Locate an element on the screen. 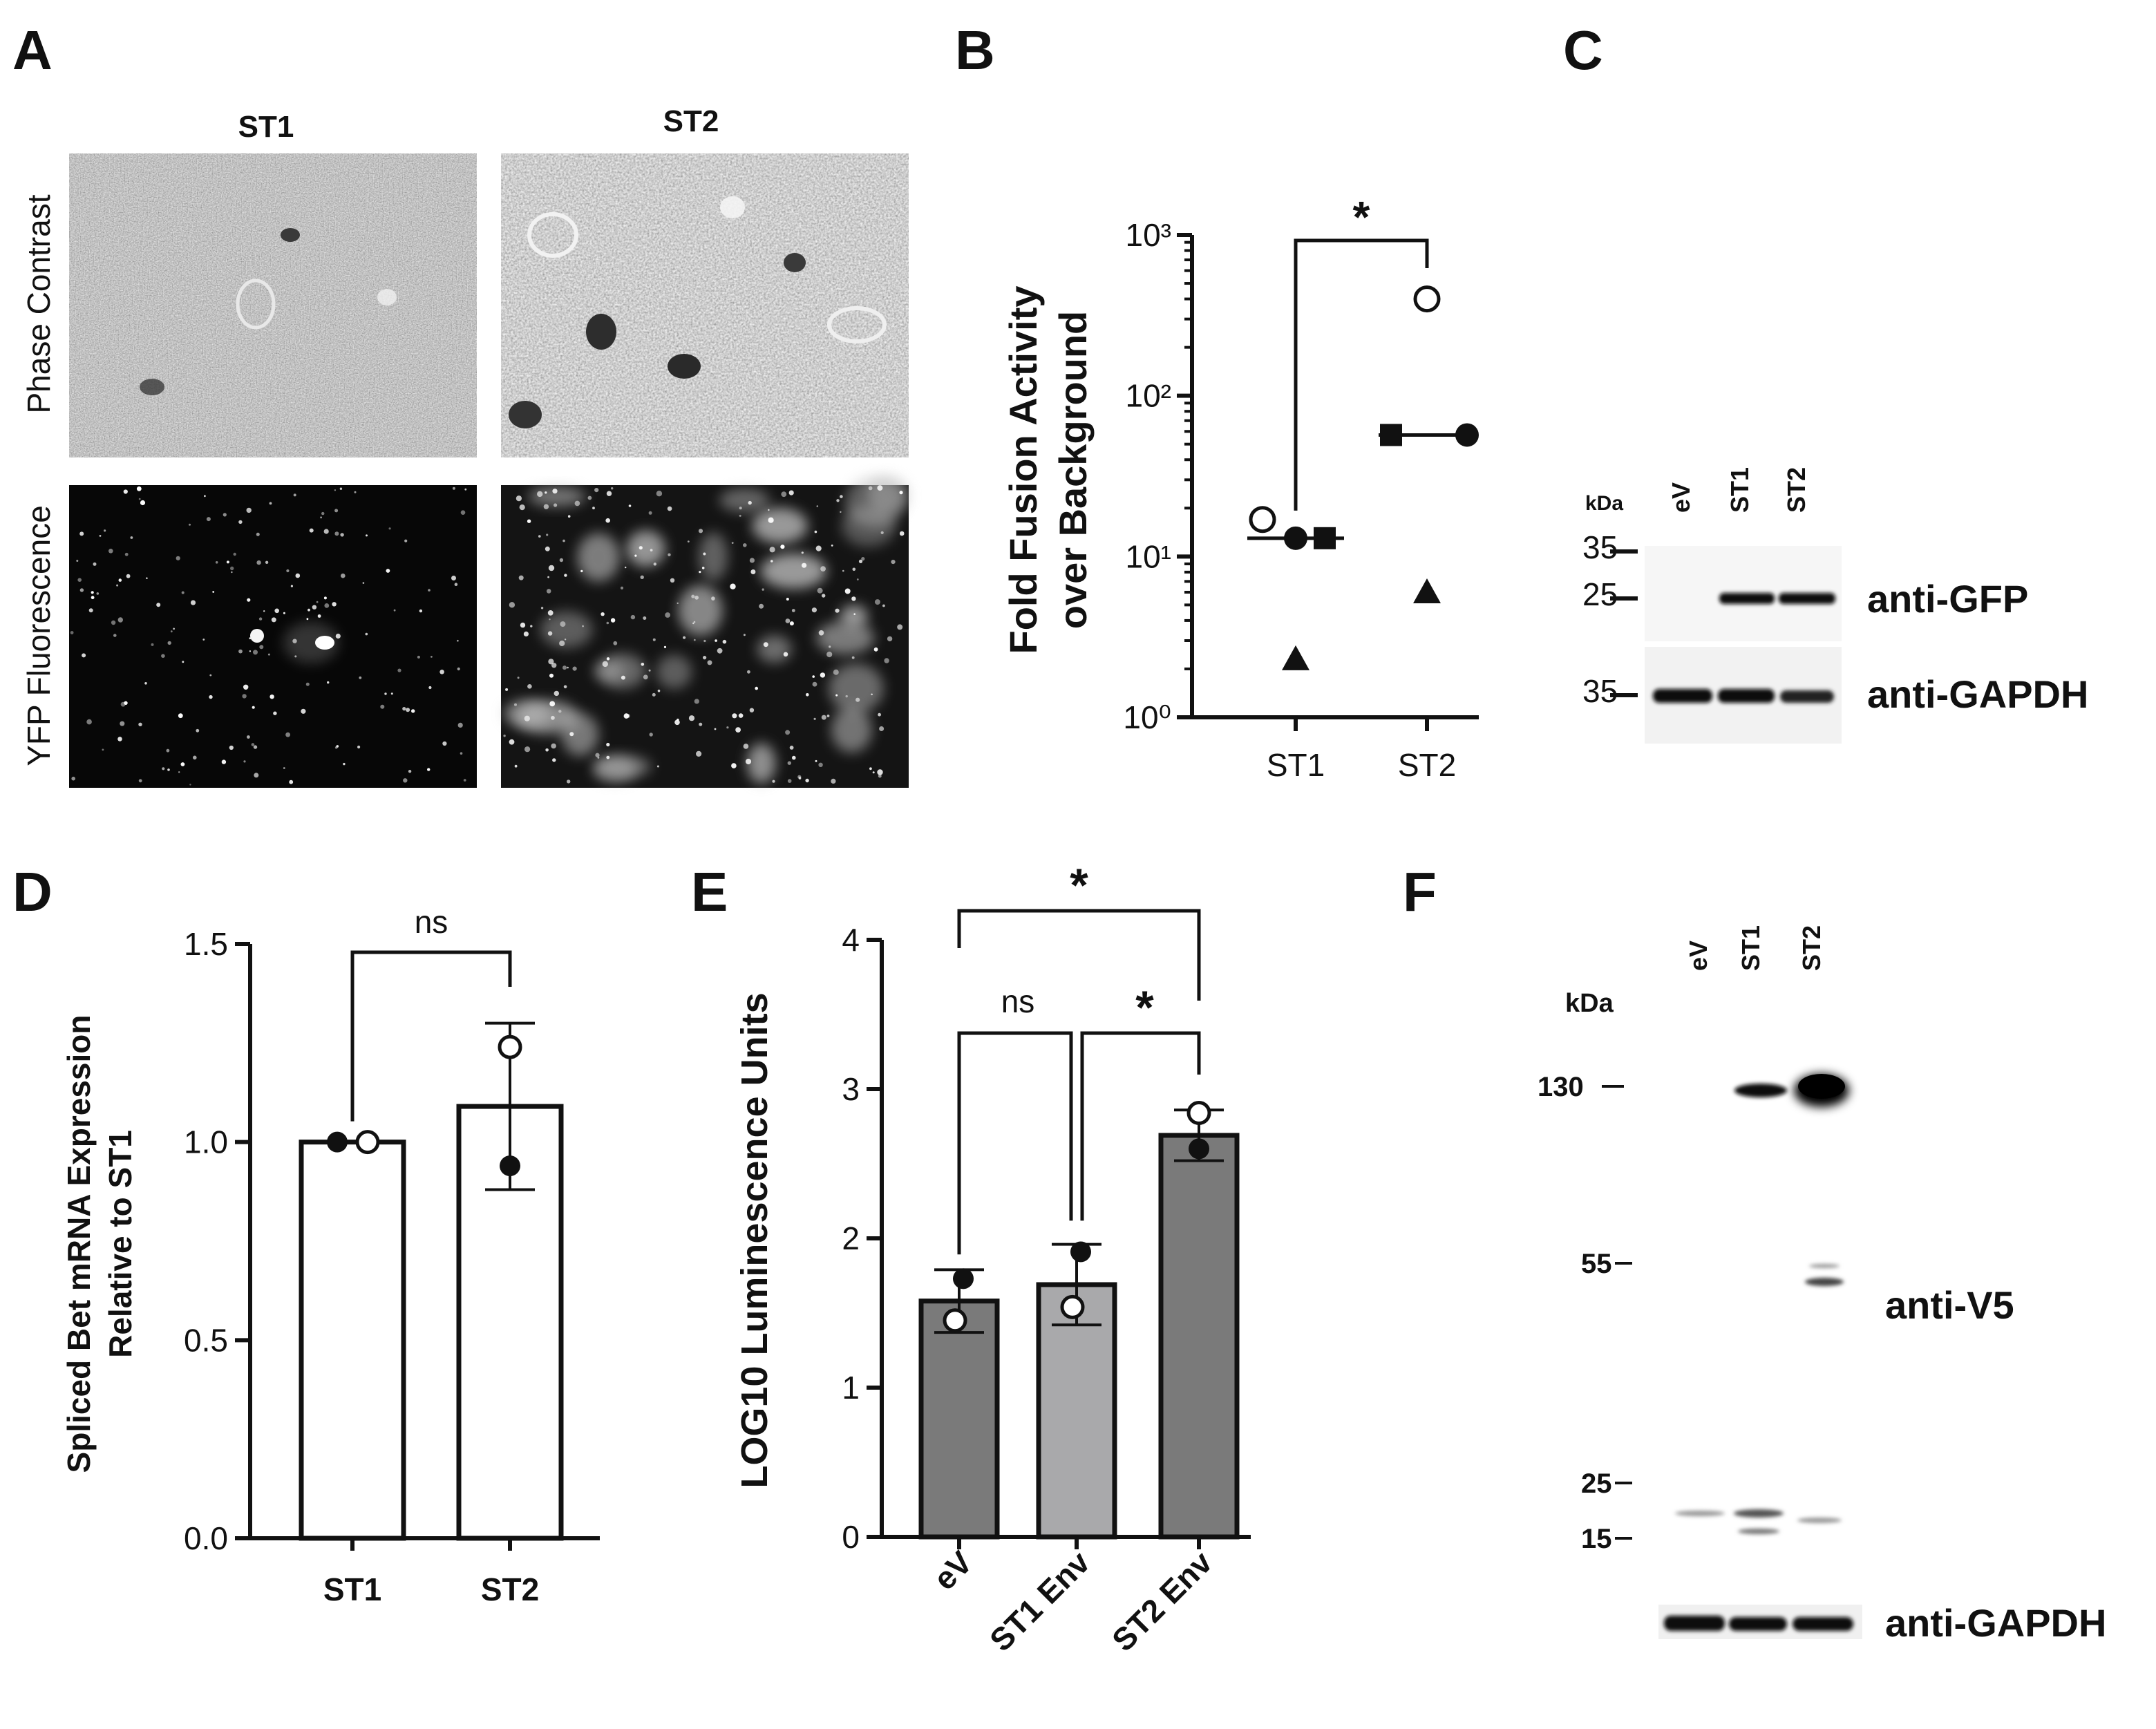 Image resolution: width=2156 pixels, height=1729 pixels. y-tick-label: 1 is located at coordinates (851, 1388).